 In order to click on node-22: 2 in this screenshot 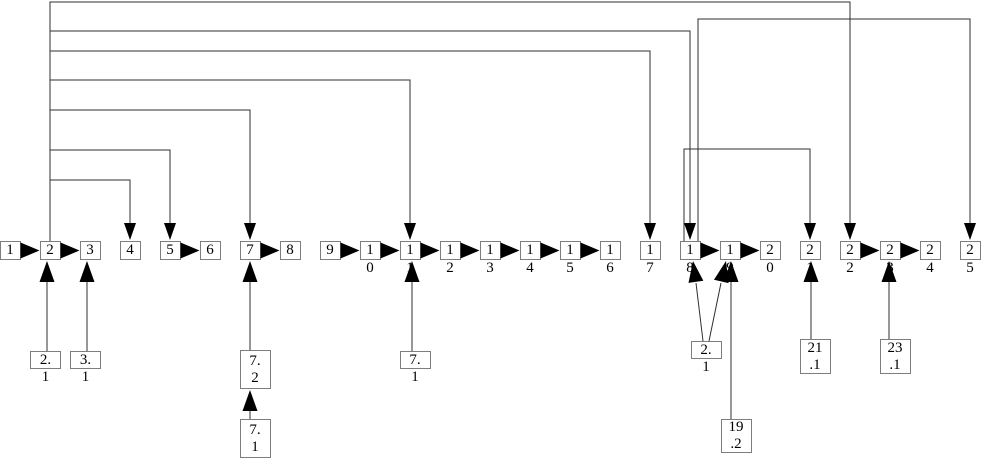, I will do `click(850, 250)`.